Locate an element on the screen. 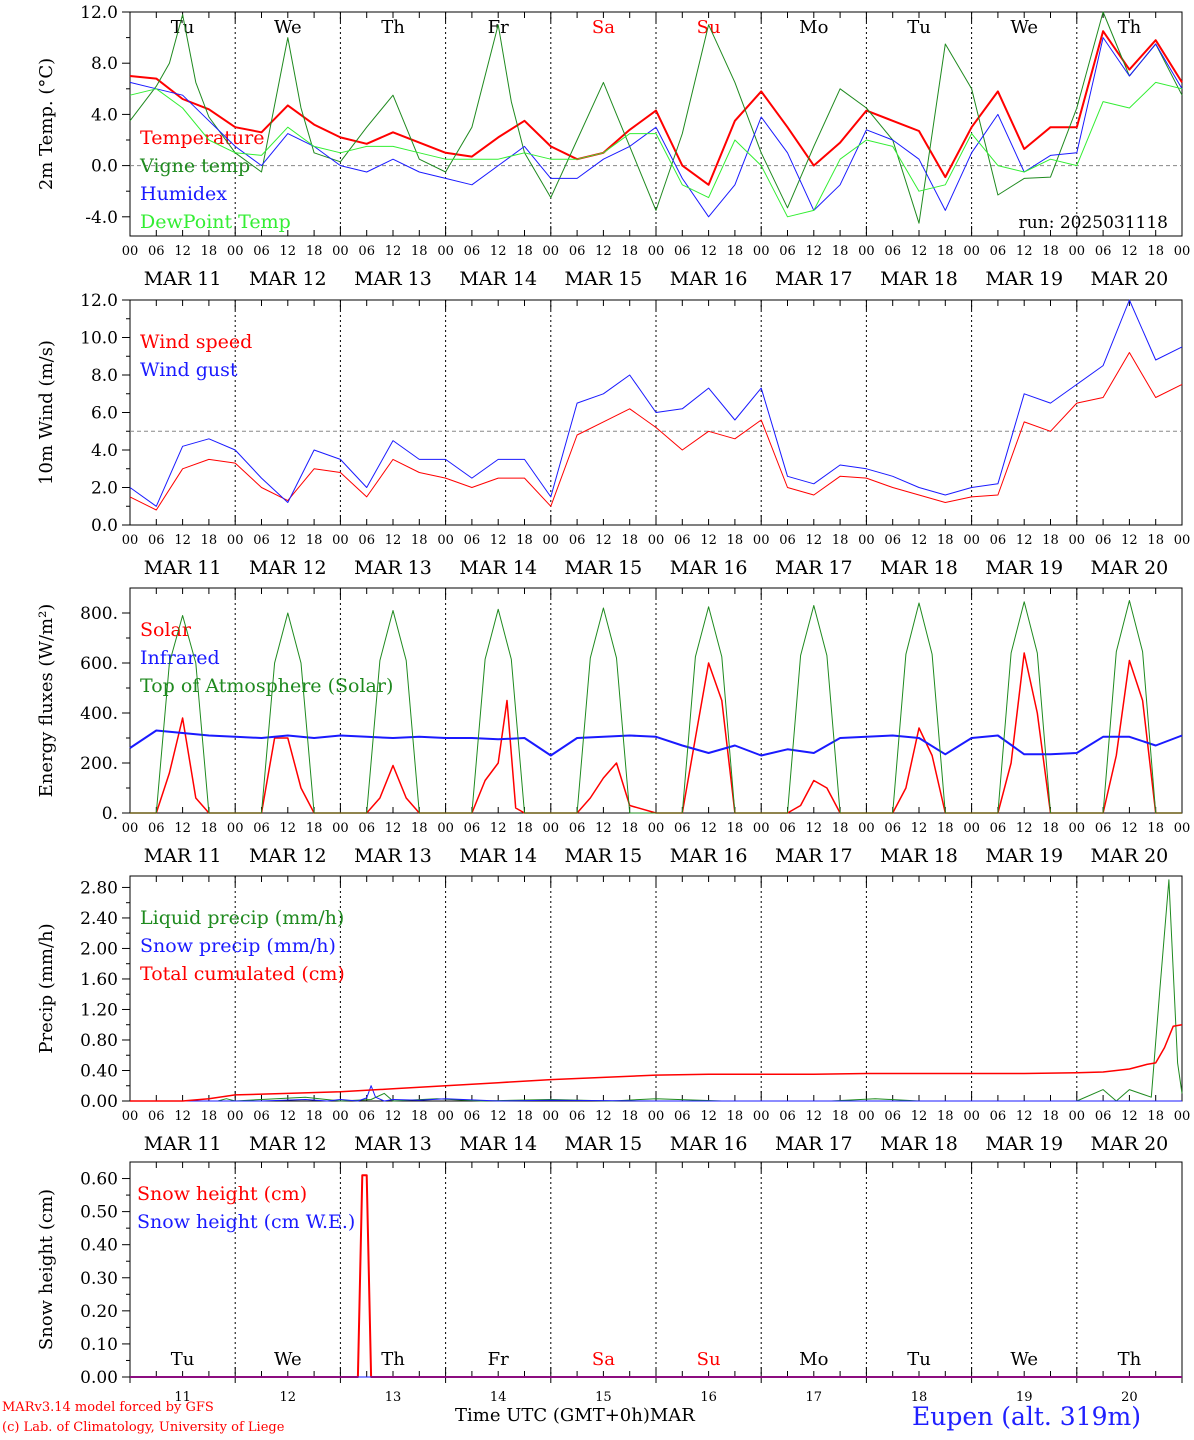  legend-entry: Temperature is located at coordinates (202, 138).